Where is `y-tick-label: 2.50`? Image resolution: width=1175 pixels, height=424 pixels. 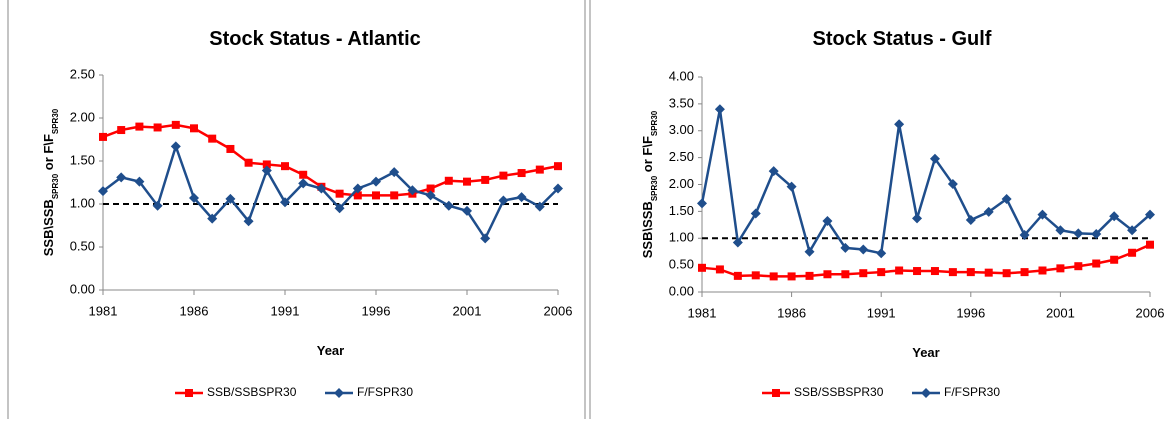 y-tick-label: 2.50 is located at coordinates (82, 73).